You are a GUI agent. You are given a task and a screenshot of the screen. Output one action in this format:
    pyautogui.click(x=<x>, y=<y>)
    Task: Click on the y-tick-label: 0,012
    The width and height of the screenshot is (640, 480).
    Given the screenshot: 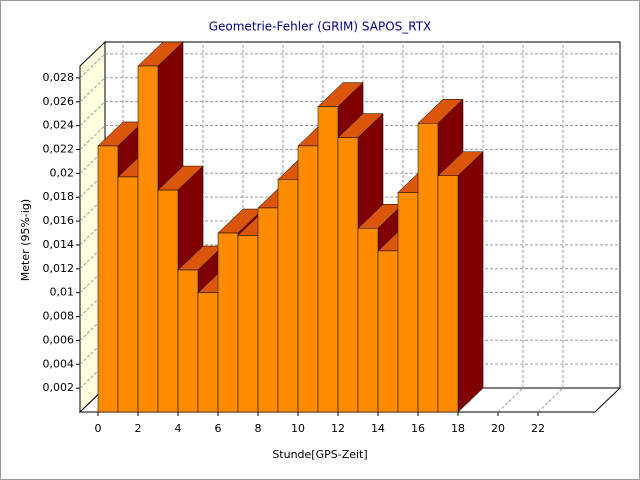 What is the action you would take?
    pyautogui.click(x=59, y=268)
    